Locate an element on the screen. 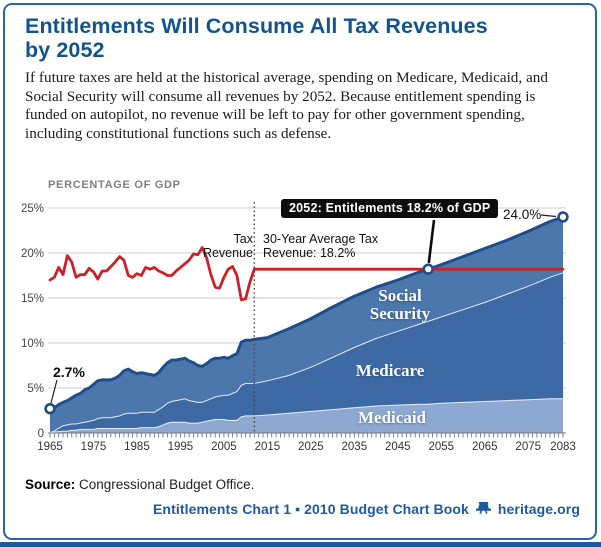  axis-tick-label: 2075 is located at coordinates (528, 447).